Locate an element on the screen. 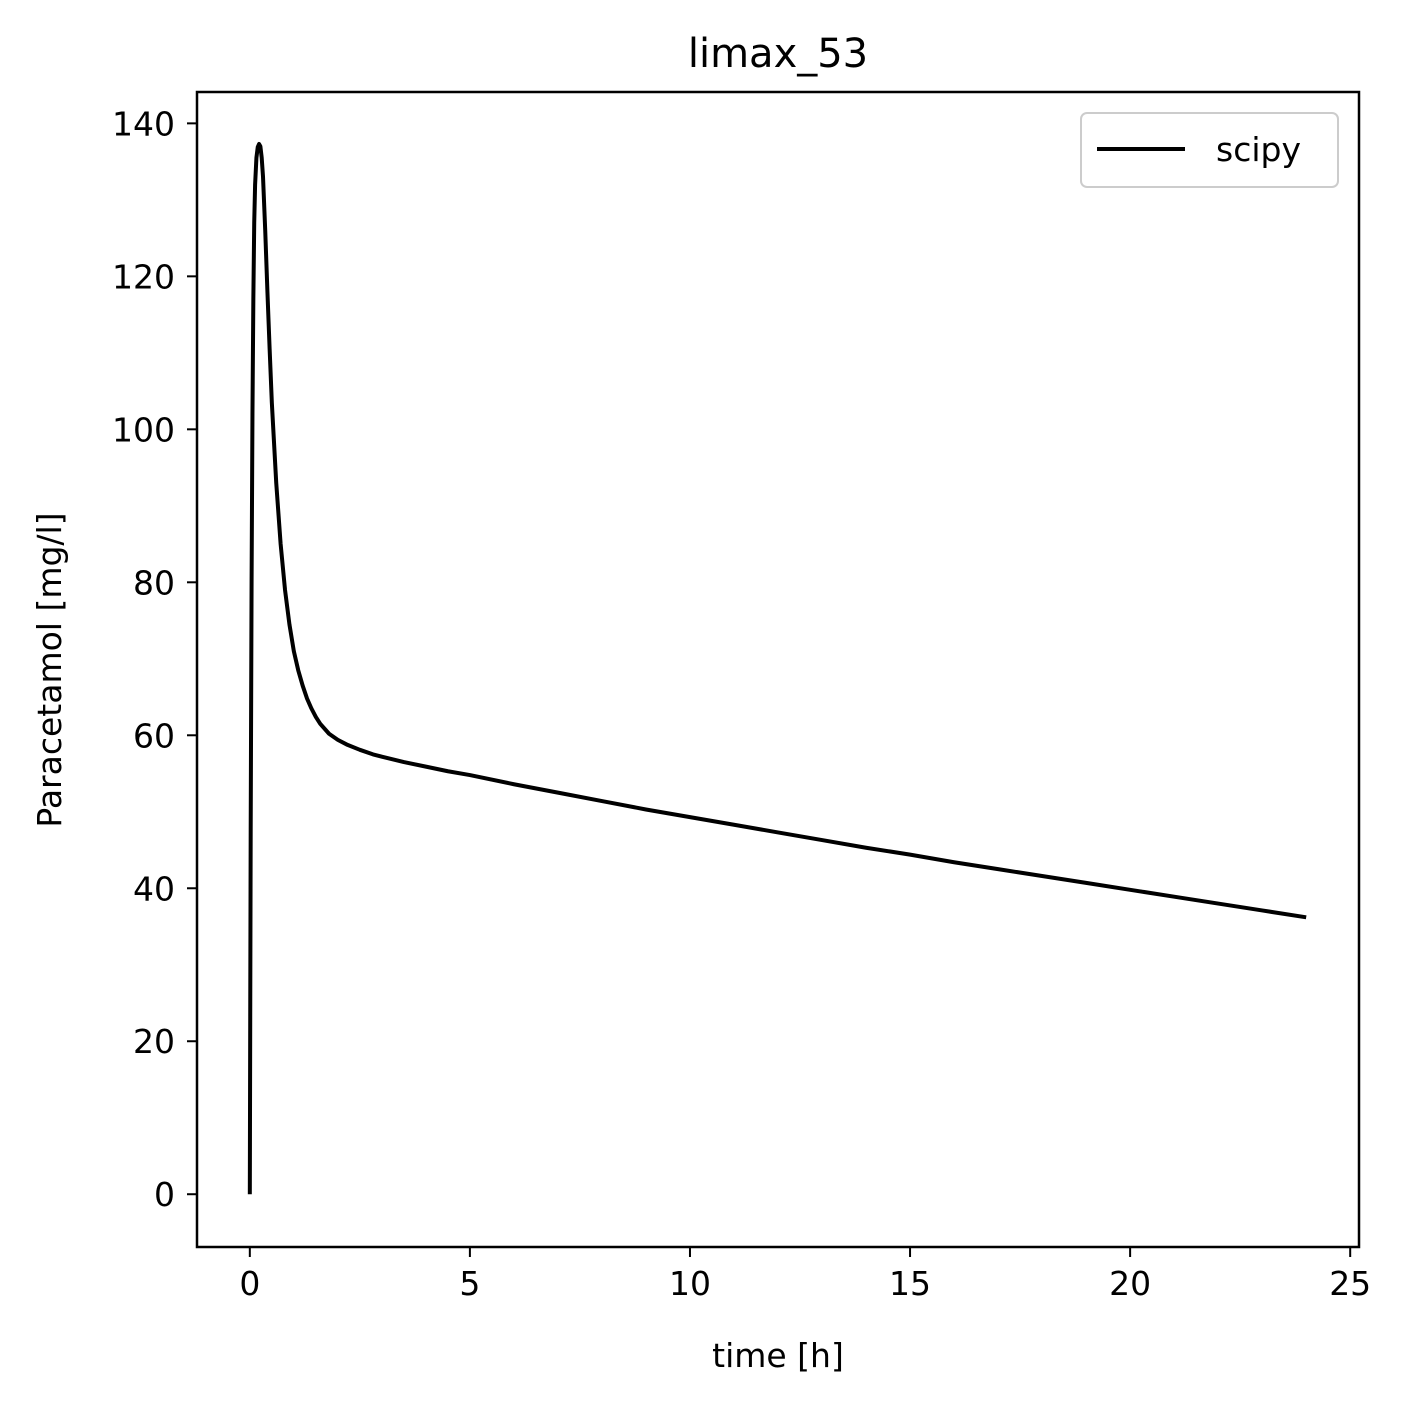  y-tick-label: 60 is located at coordinates (154, 735).